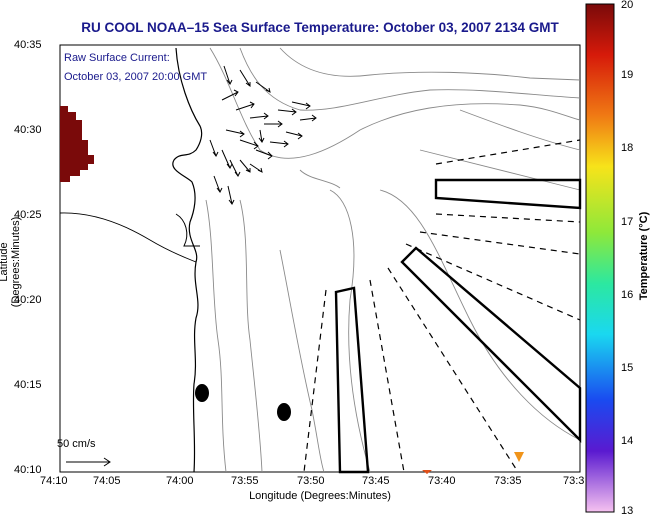 This screenshot has height=518, width=651. I want to click on sst-patch, so click(77, 144).